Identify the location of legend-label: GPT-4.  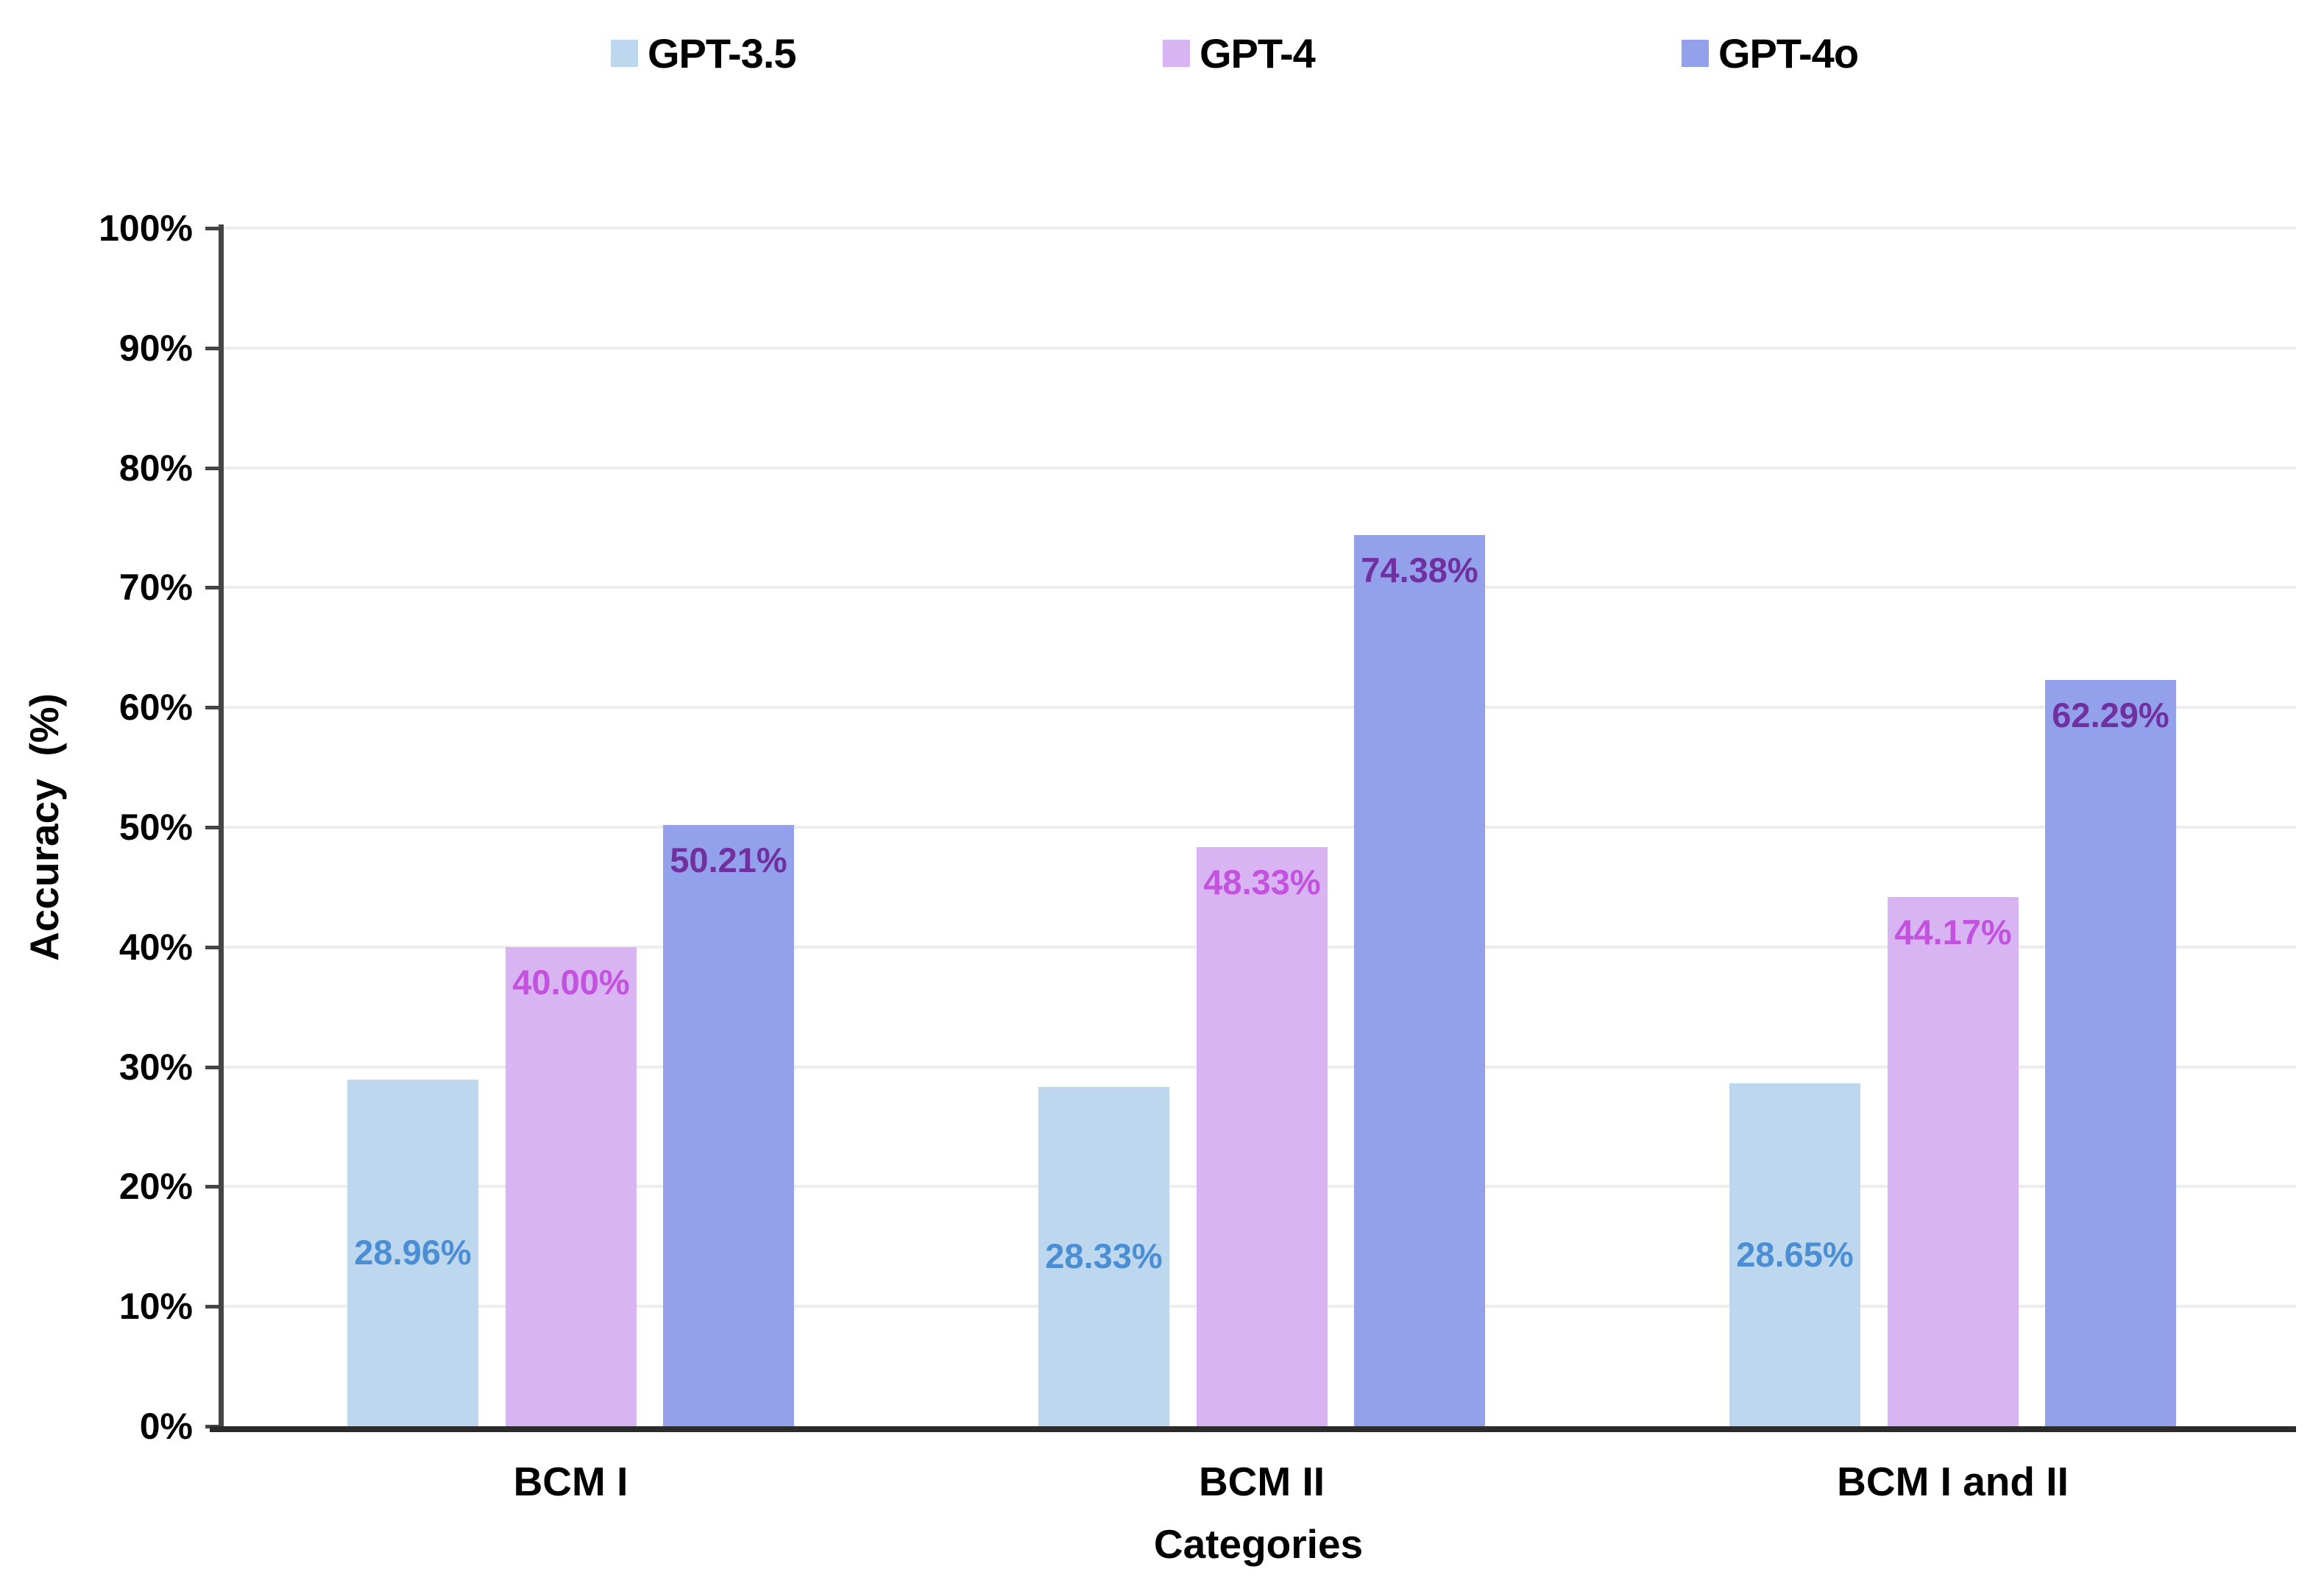
(1258, 53).